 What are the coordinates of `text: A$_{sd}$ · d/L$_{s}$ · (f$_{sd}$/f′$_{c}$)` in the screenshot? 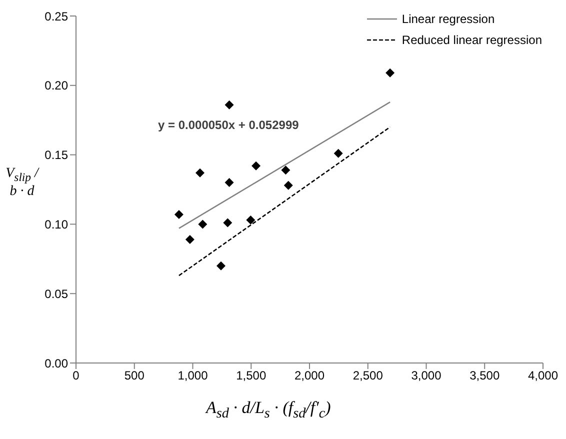 It's located at (268, 410).